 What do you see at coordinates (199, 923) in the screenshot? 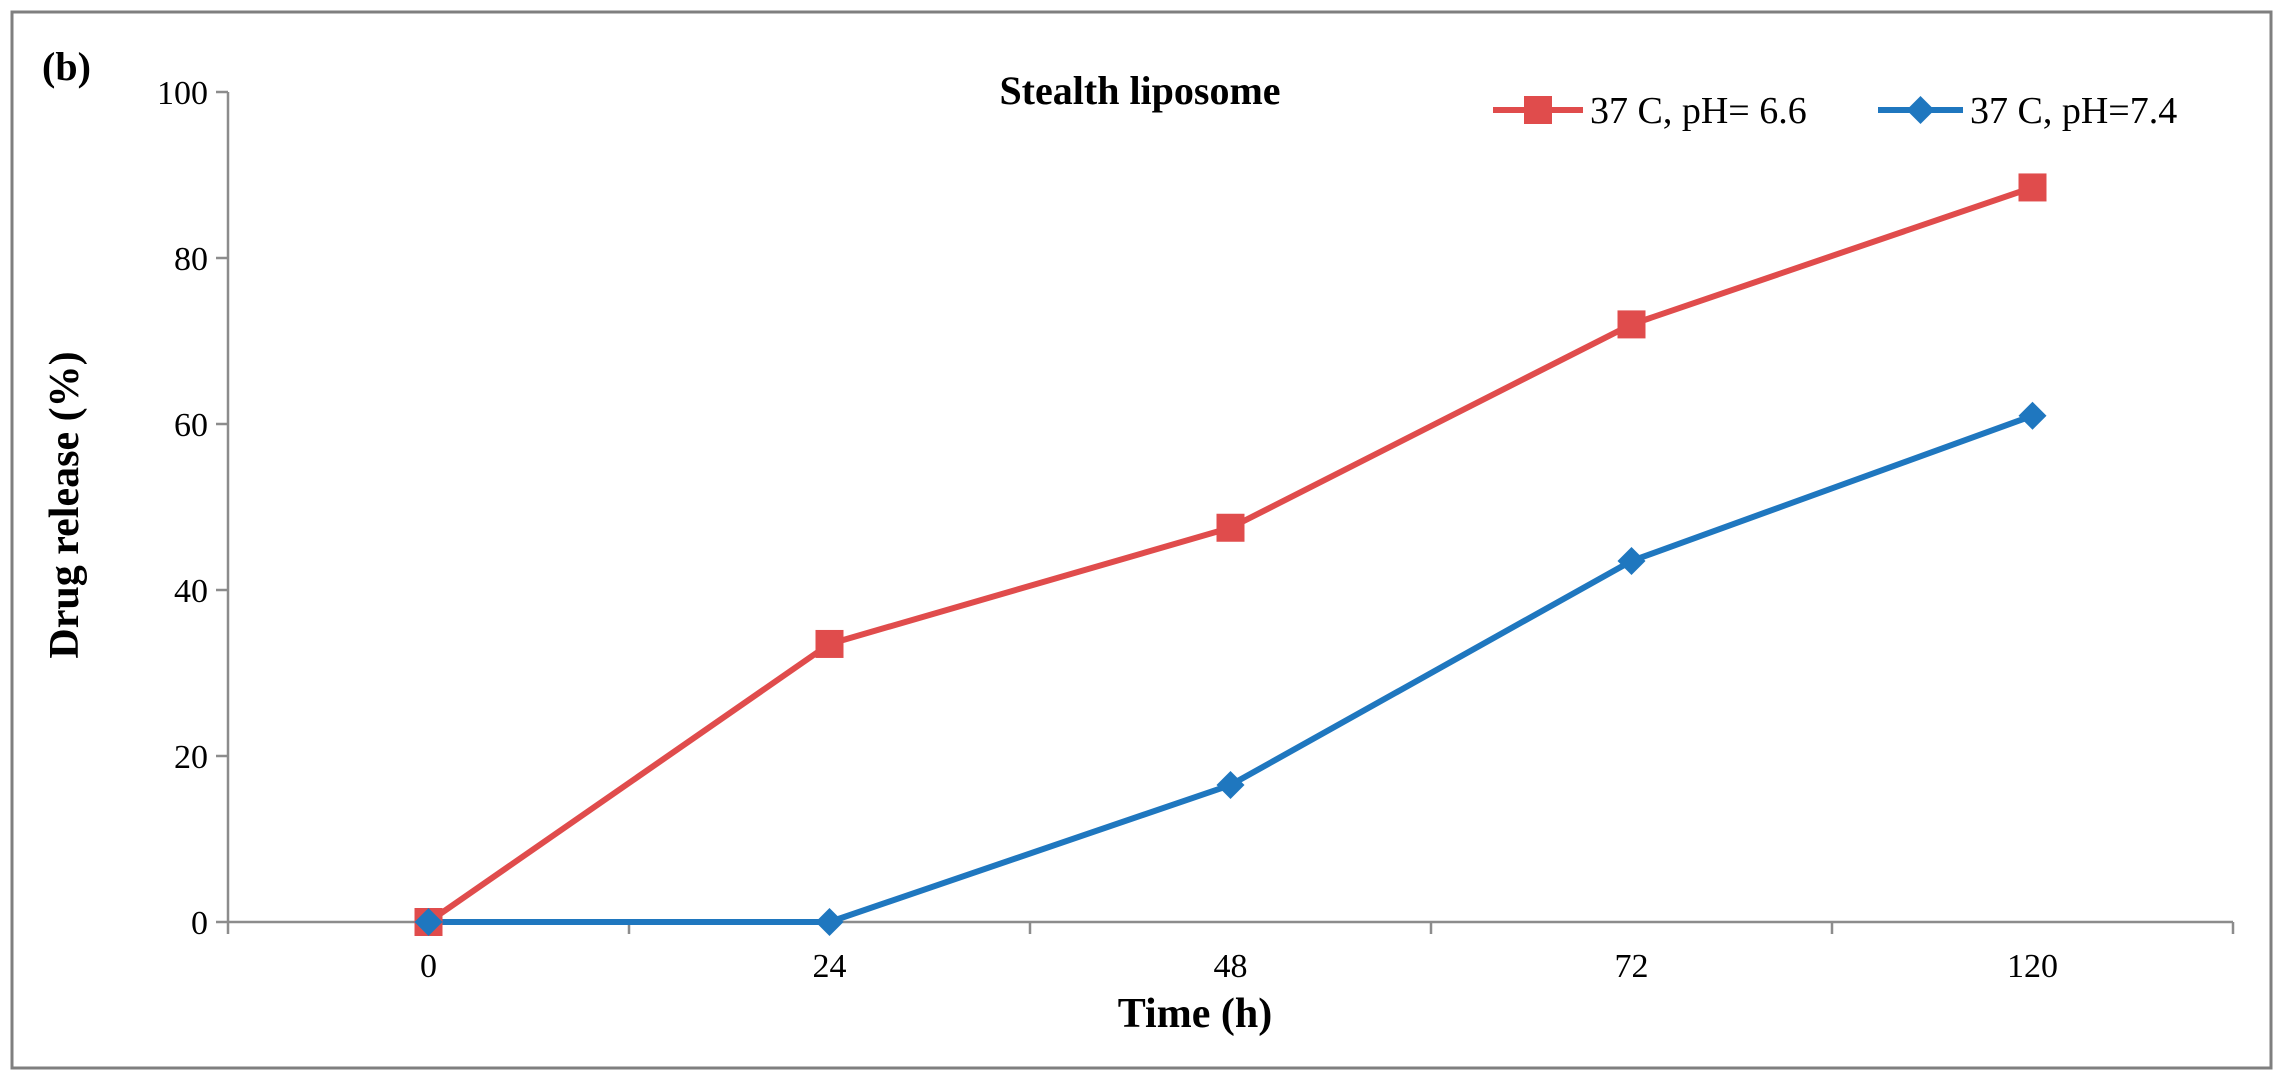
I see `y-tick-label: 0` at bounding box center [199, 923].